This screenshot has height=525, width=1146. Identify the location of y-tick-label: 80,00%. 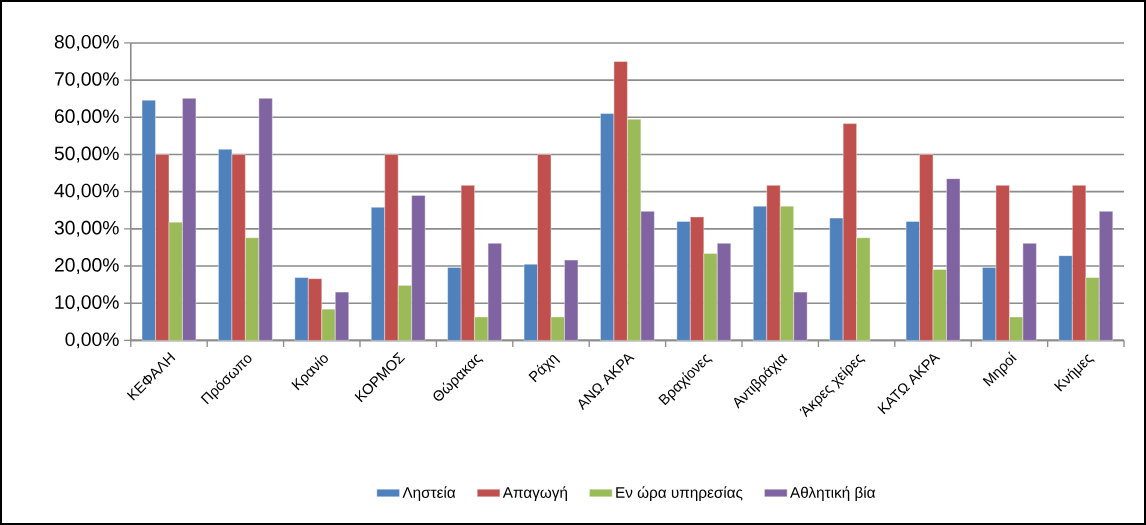
(86, 42).